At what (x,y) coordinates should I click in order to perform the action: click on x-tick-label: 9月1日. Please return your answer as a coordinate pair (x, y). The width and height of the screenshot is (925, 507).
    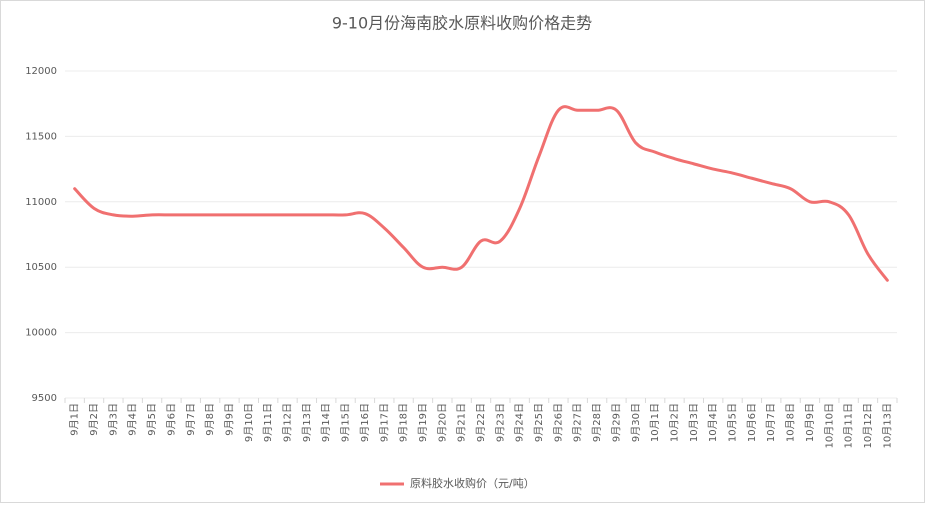
    Looking at the image, I should click on (75, 419).